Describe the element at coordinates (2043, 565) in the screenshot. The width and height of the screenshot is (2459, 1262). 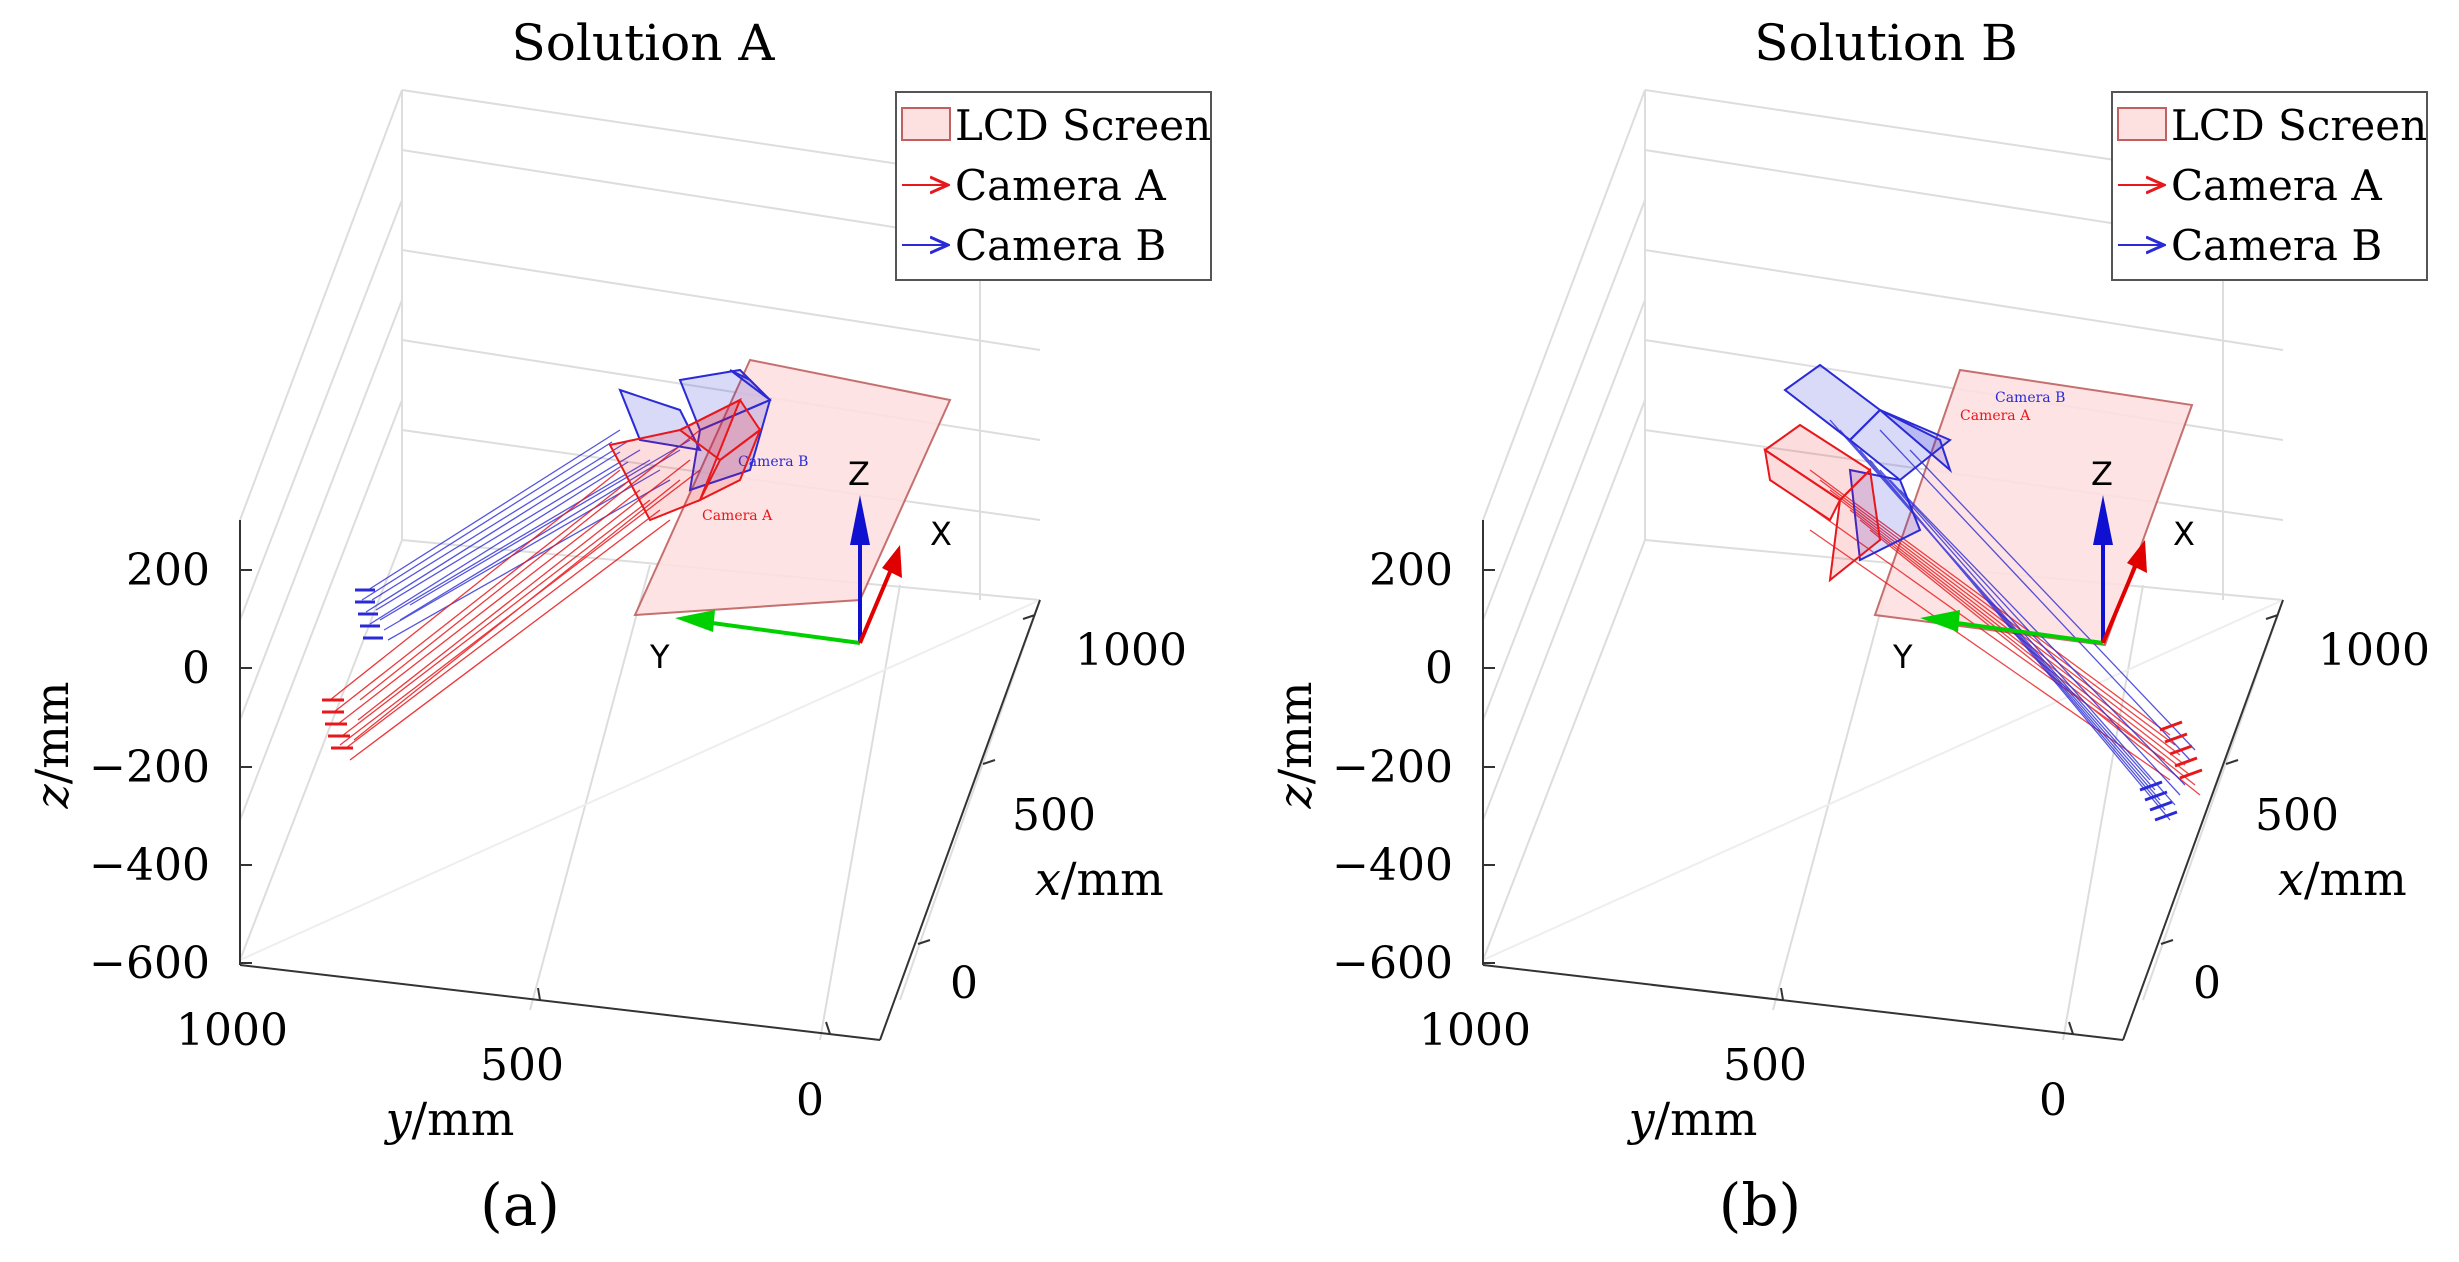
I see `panel-b-frame-axes: Z Y X` at that location.